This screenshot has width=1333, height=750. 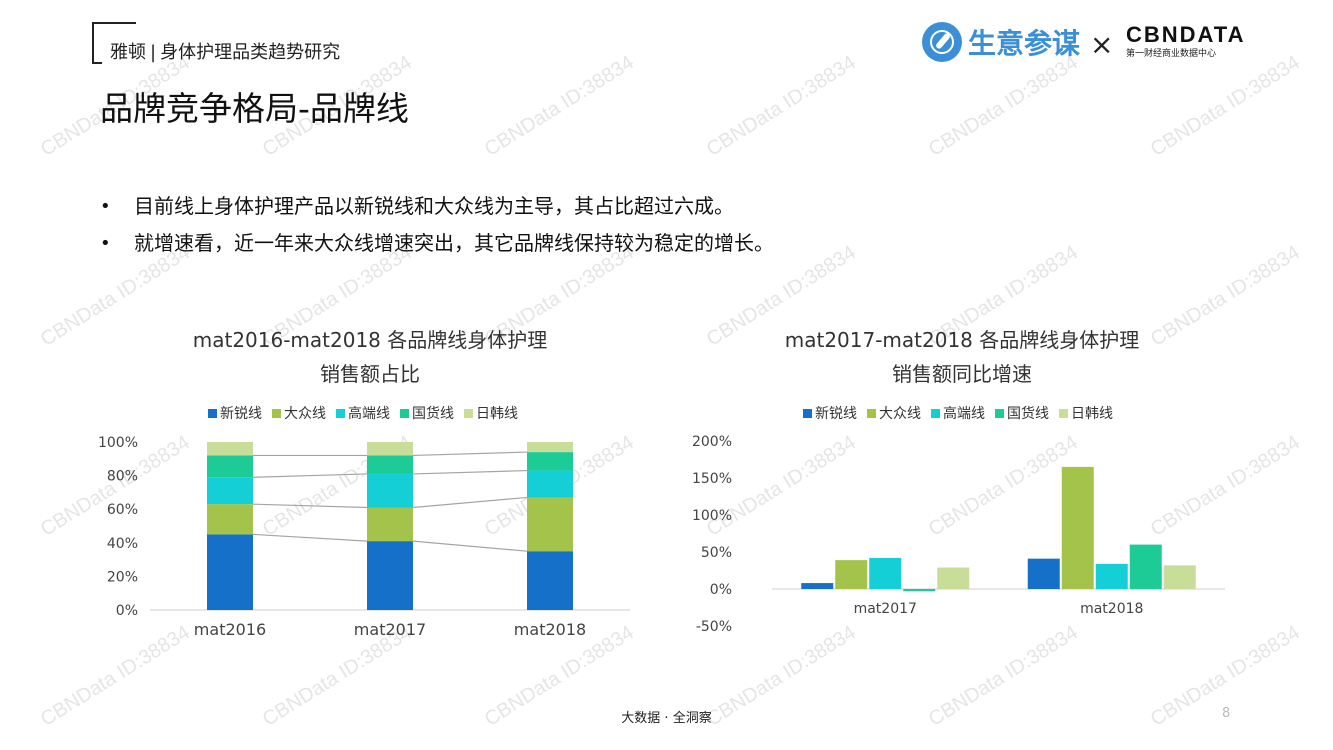 I want to click on cbndata-logo-subtitle: 第一财经商业数据中心, so click(x=1171, y=54).